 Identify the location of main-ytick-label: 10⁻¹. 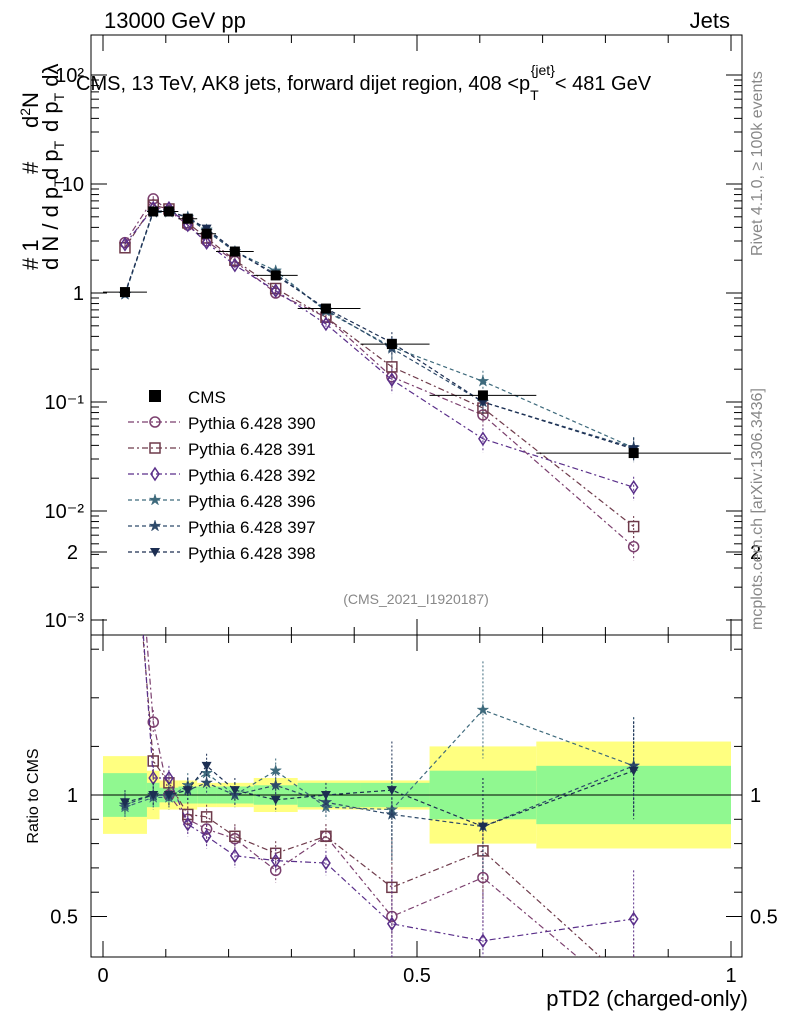
(65, 403).